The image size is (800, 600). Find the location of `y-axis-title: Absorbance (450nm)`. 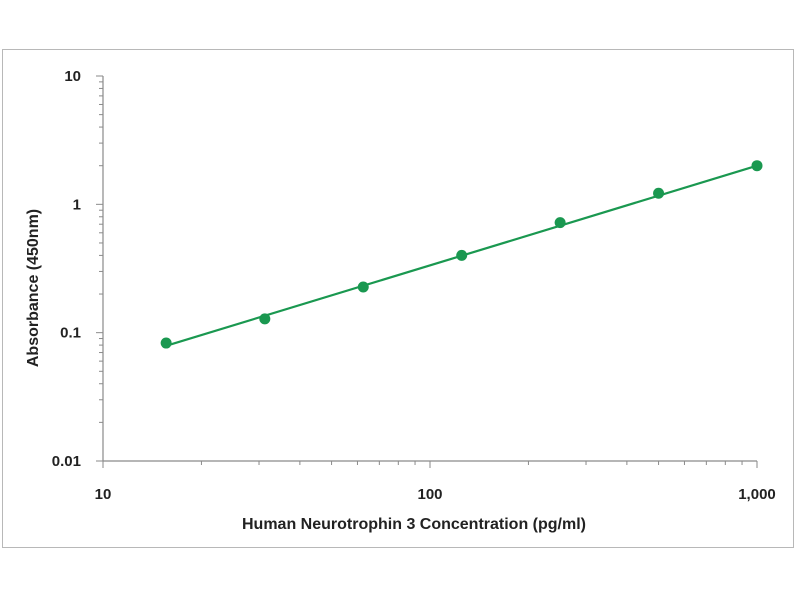

y-axis-title: Absorbance (450nm) is located at coordinates (33, 288).